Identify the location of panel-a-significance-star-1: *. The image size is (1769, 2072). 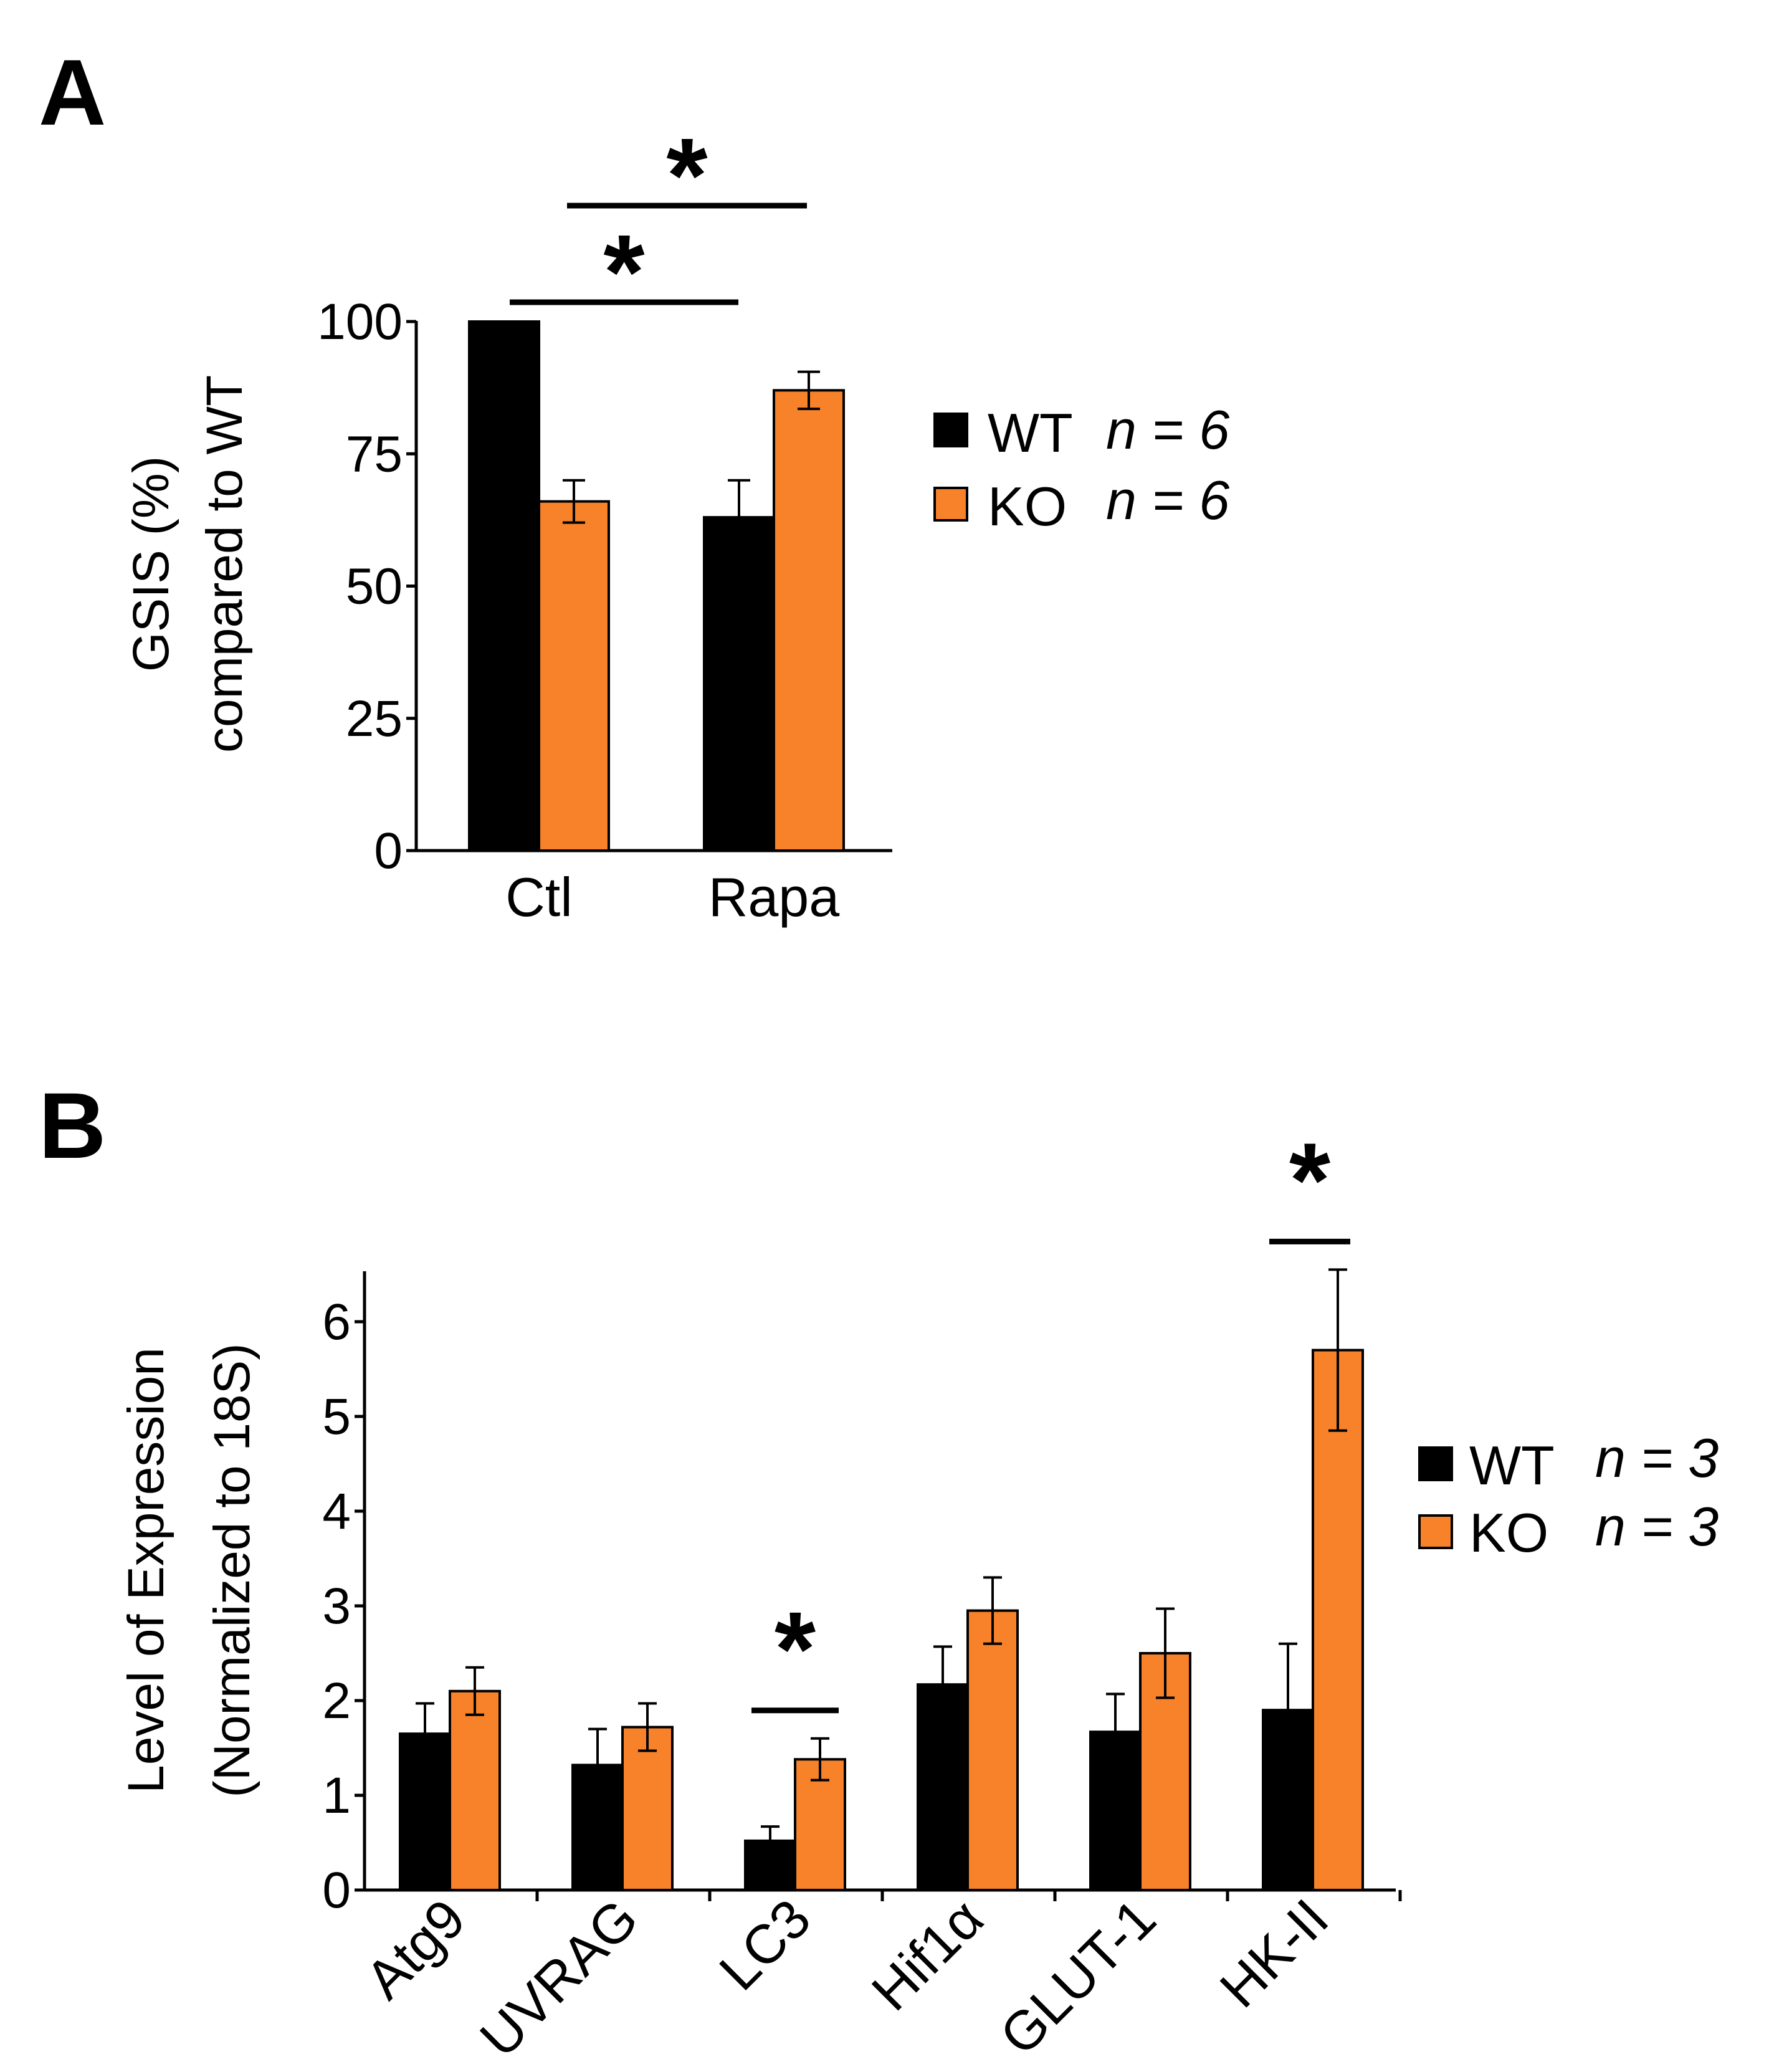
(623, 272).